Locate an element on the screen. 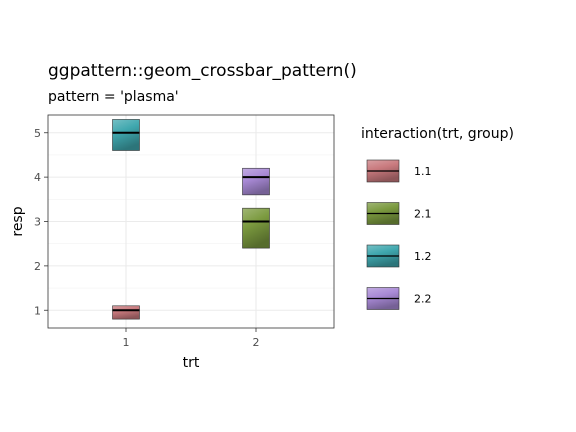 Image resolution: width=576 pixels, height=432 pixels. y-tick-label: 3 is located at coordinates (37, 222).